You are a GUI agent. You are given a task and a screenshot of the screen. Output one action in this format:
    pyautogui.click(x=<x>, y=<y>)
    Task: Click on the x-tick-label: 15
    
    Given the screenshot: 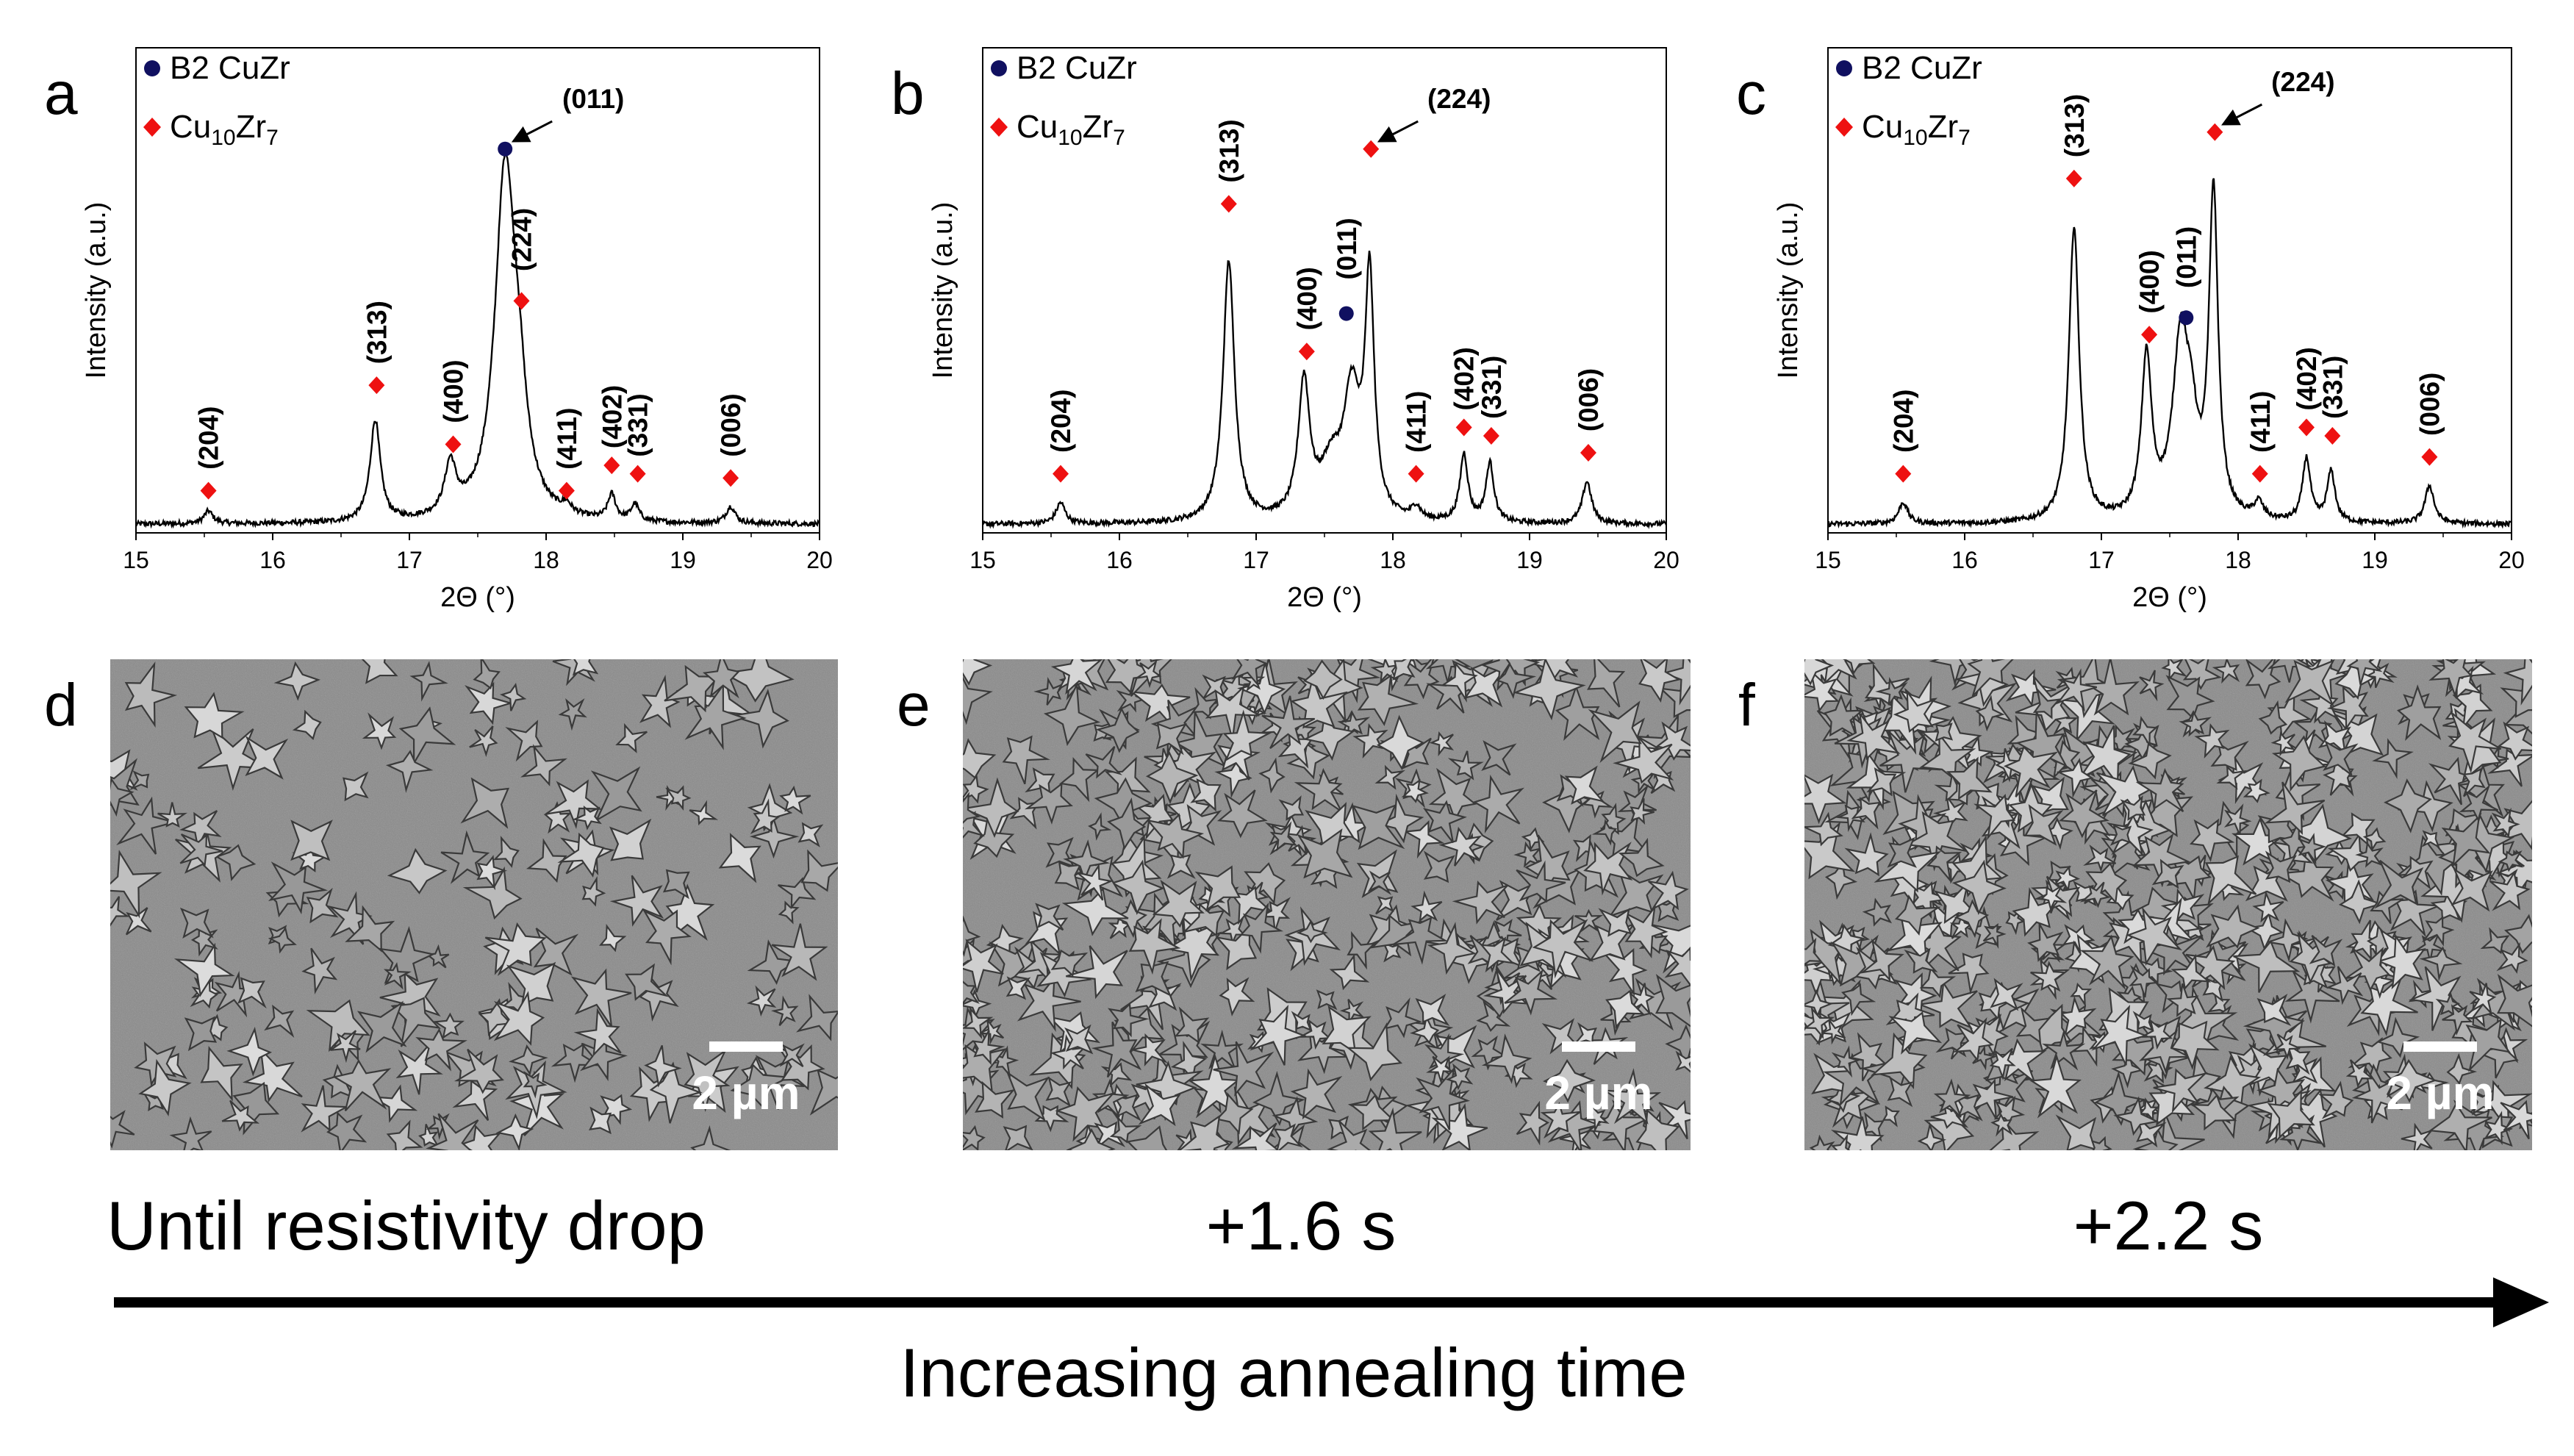 What is the action you would take?
    pyautogui.click(x=982, y=560)
    